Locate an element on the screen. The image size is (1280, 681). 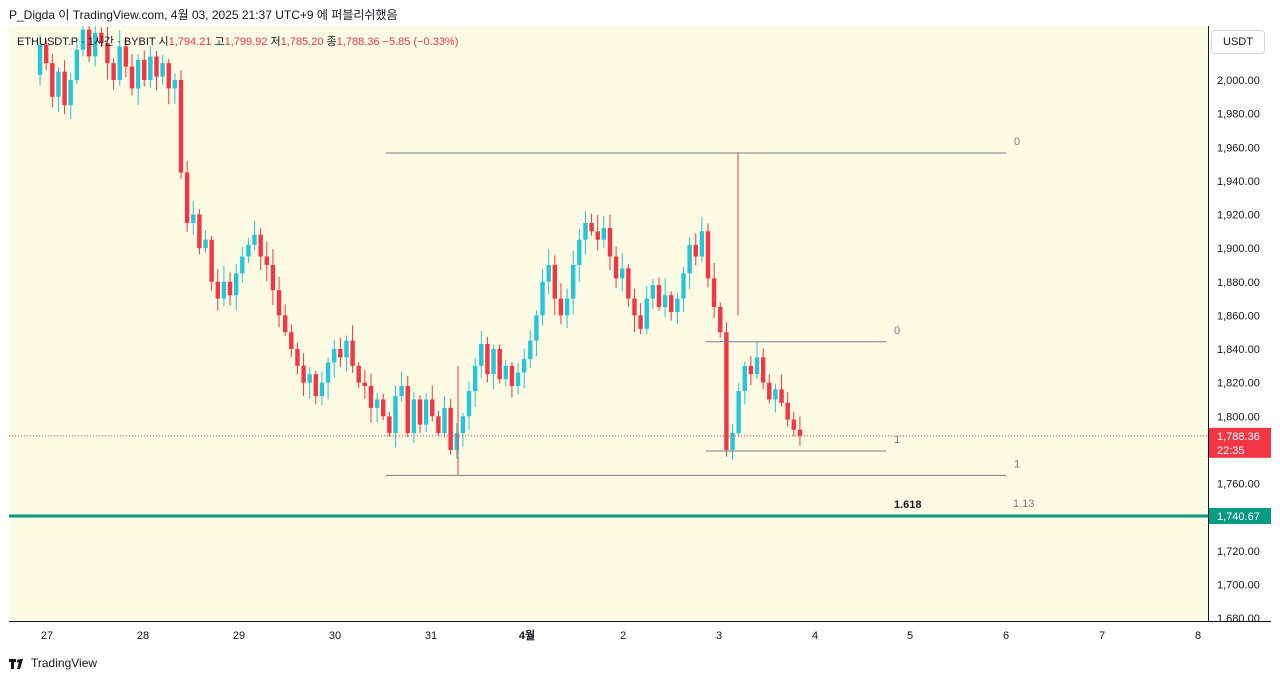
price-tick-label: 1,700.00 is located at coordinates (1238, 585).